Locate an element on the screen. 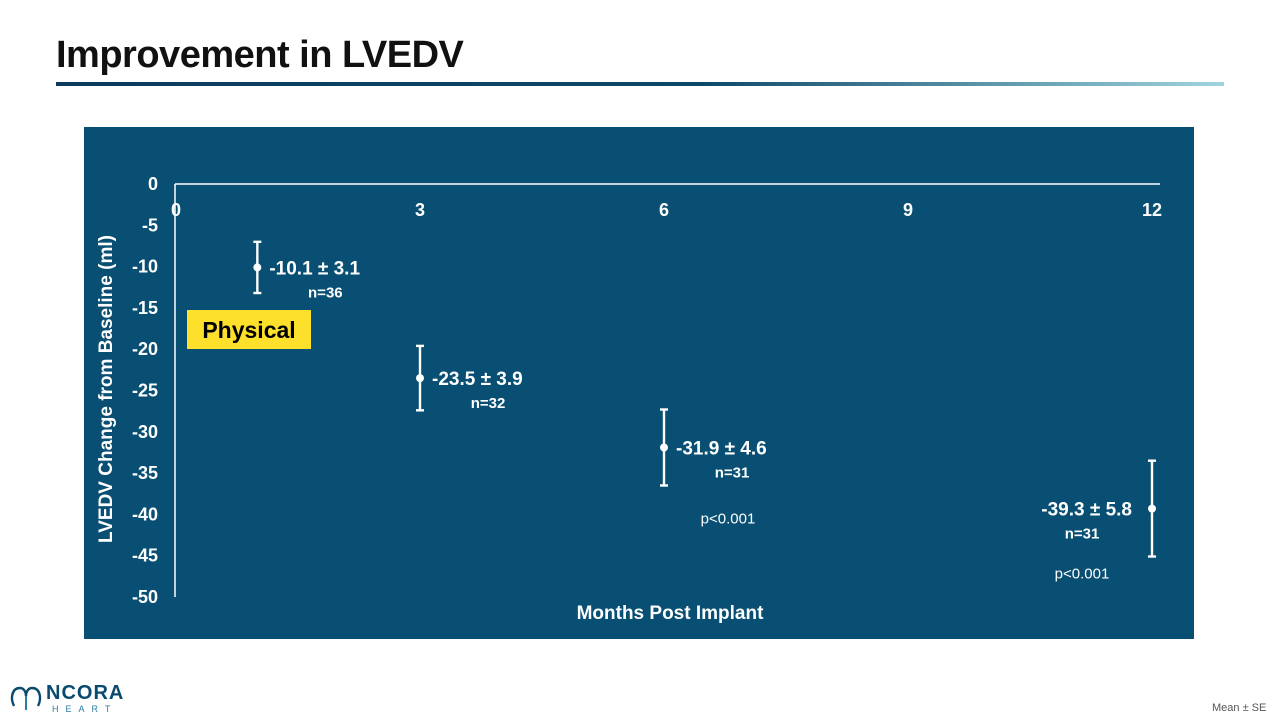  logo-wordmark: NCORA is located at coordinates (85, 693).